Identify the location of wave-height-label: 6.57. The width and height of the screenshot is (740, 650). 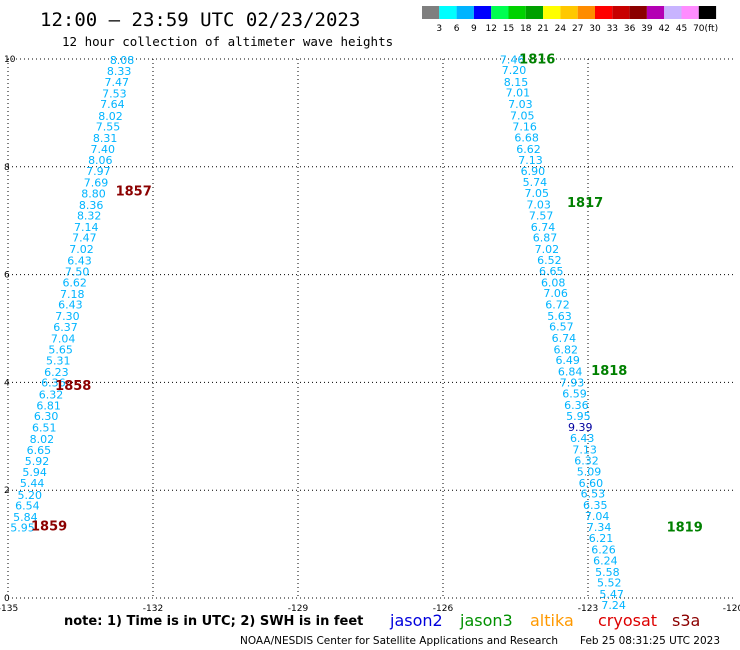
(561, 327).